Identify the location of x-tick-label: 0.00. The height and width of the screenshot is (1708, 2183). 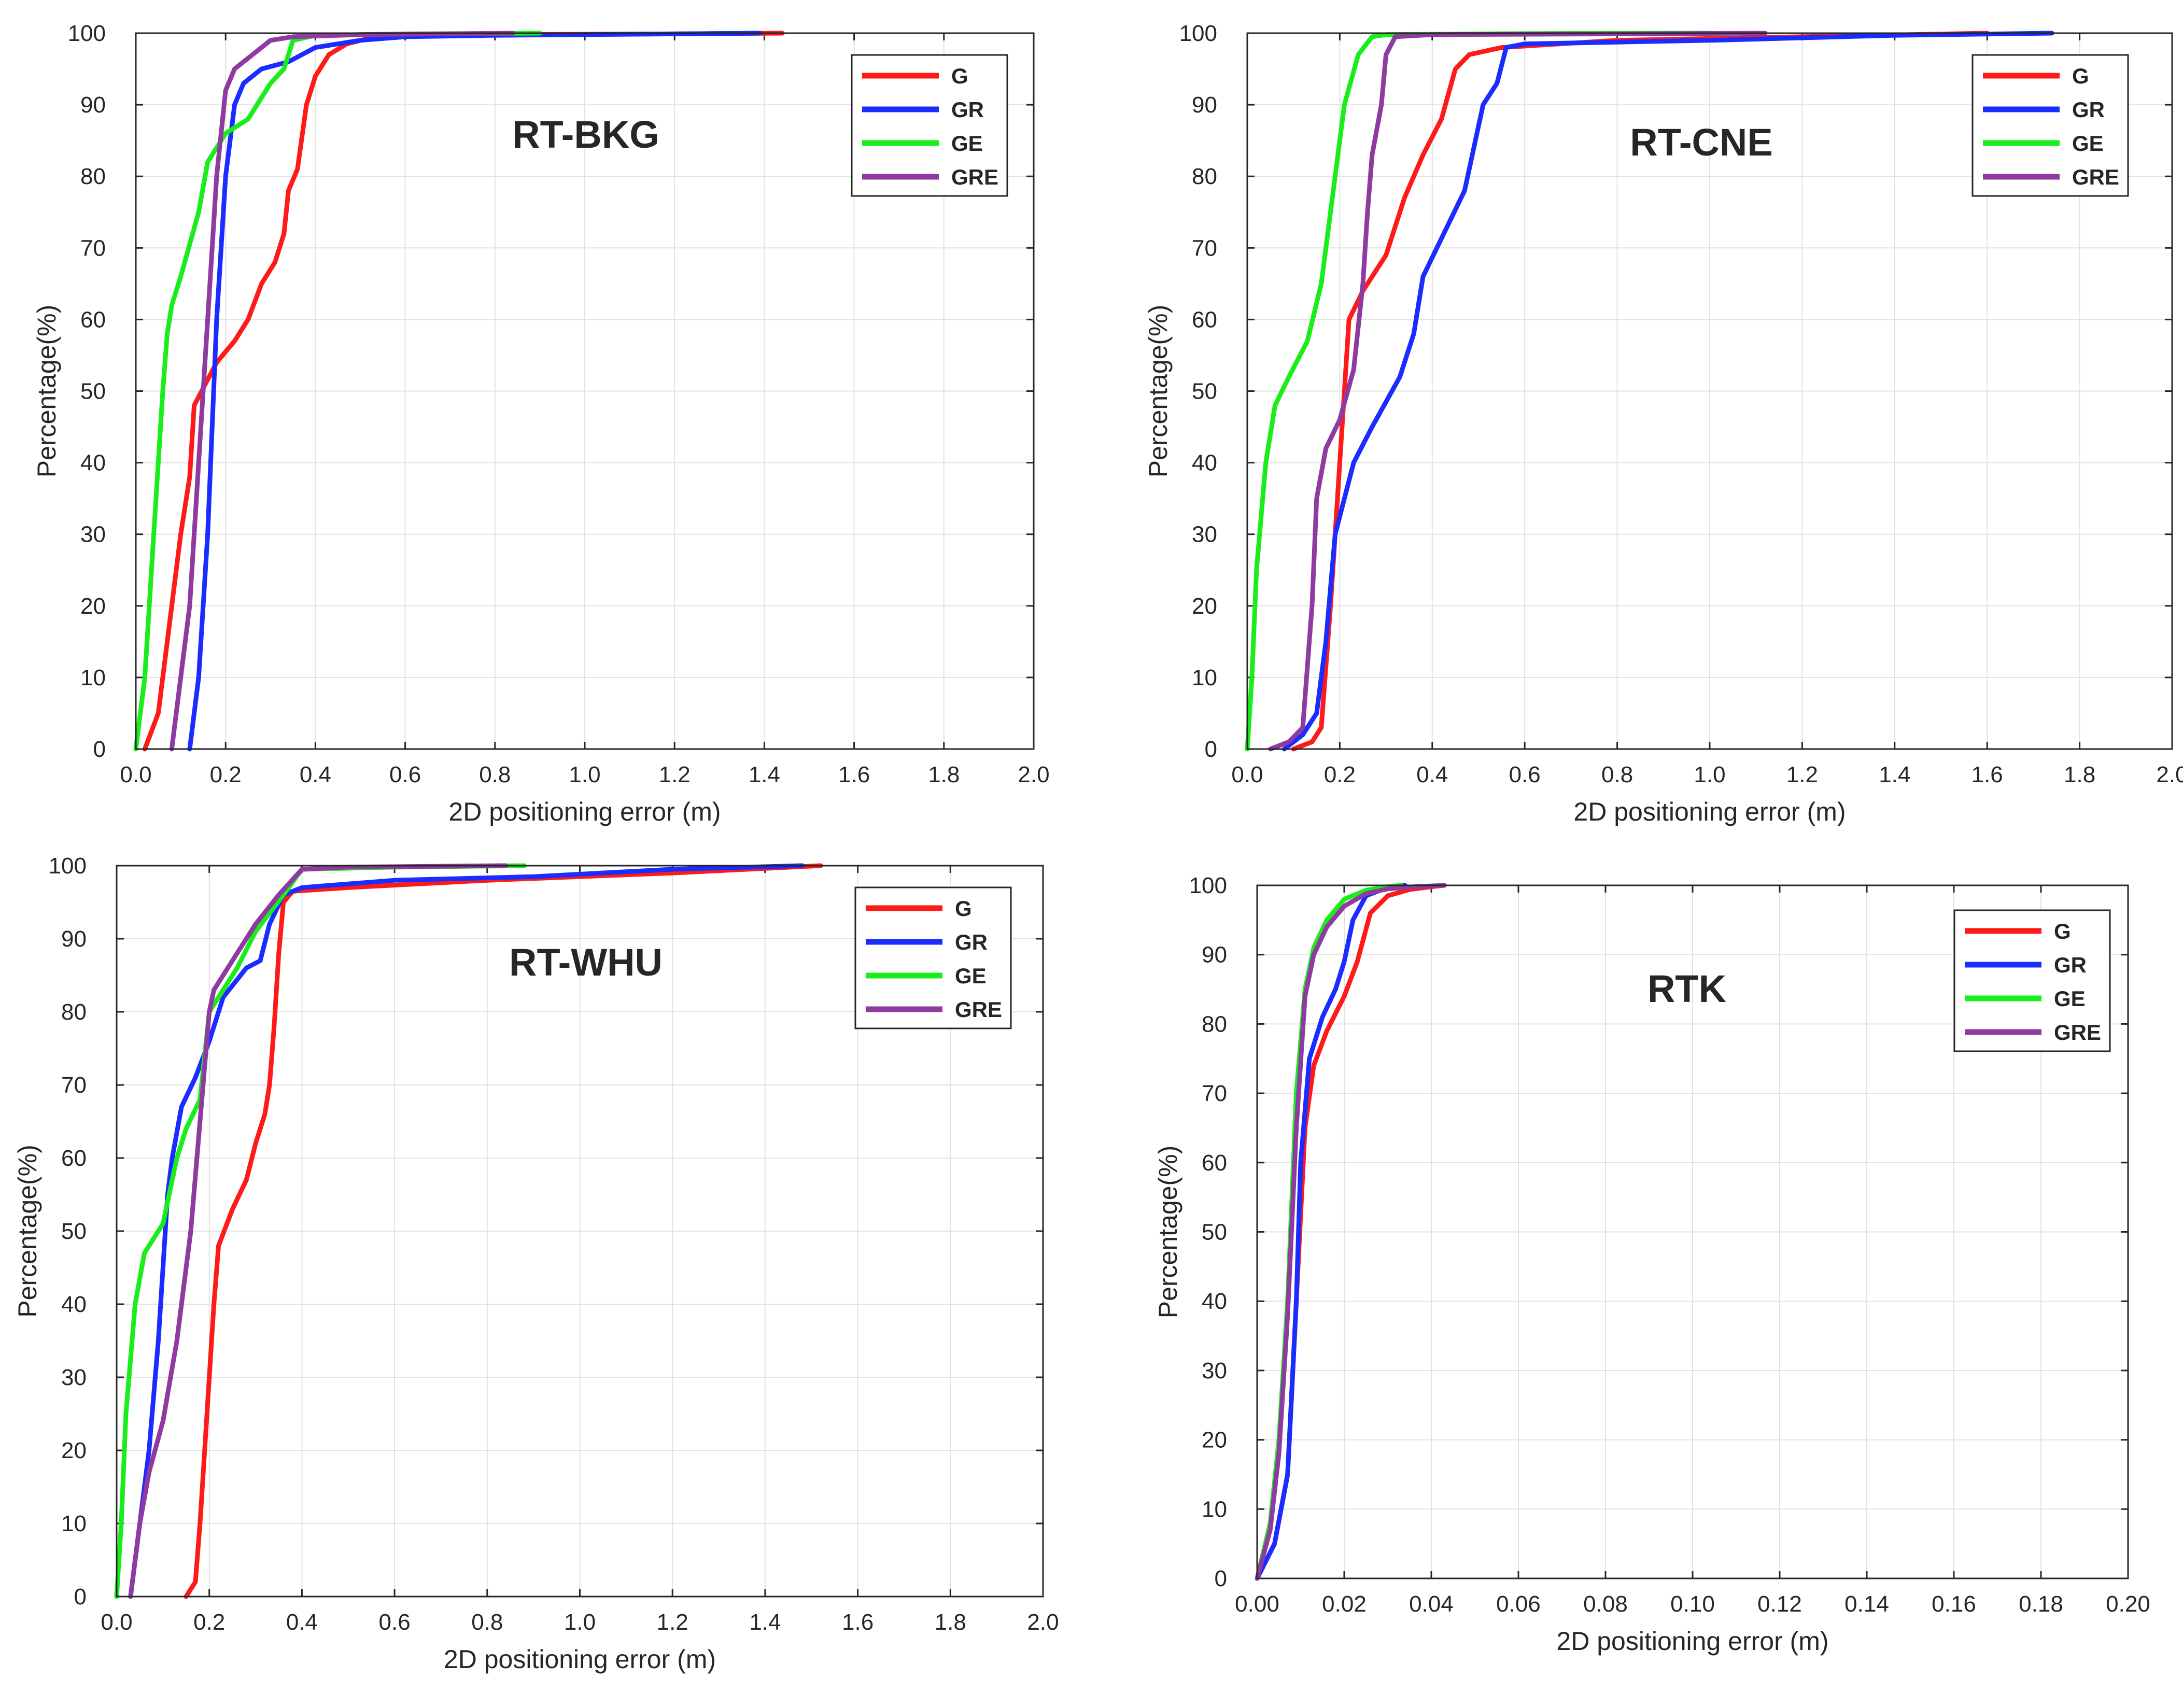
(1257, 1604).